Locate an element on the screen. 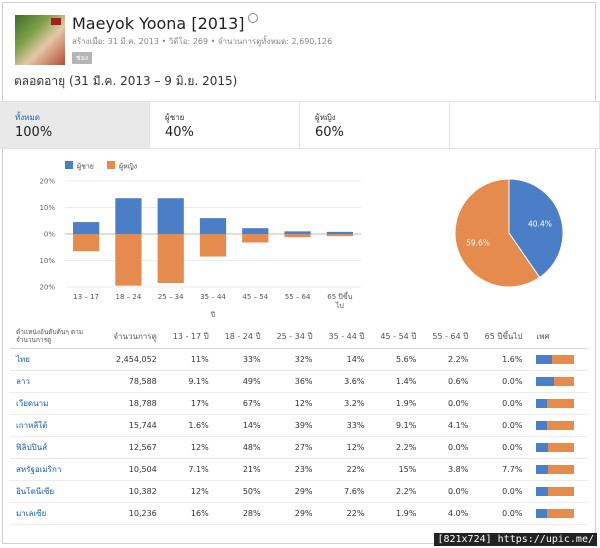 The width and height of the screenshot is (600, 548). tab-value: 60% is located at coordinates (329, 132).